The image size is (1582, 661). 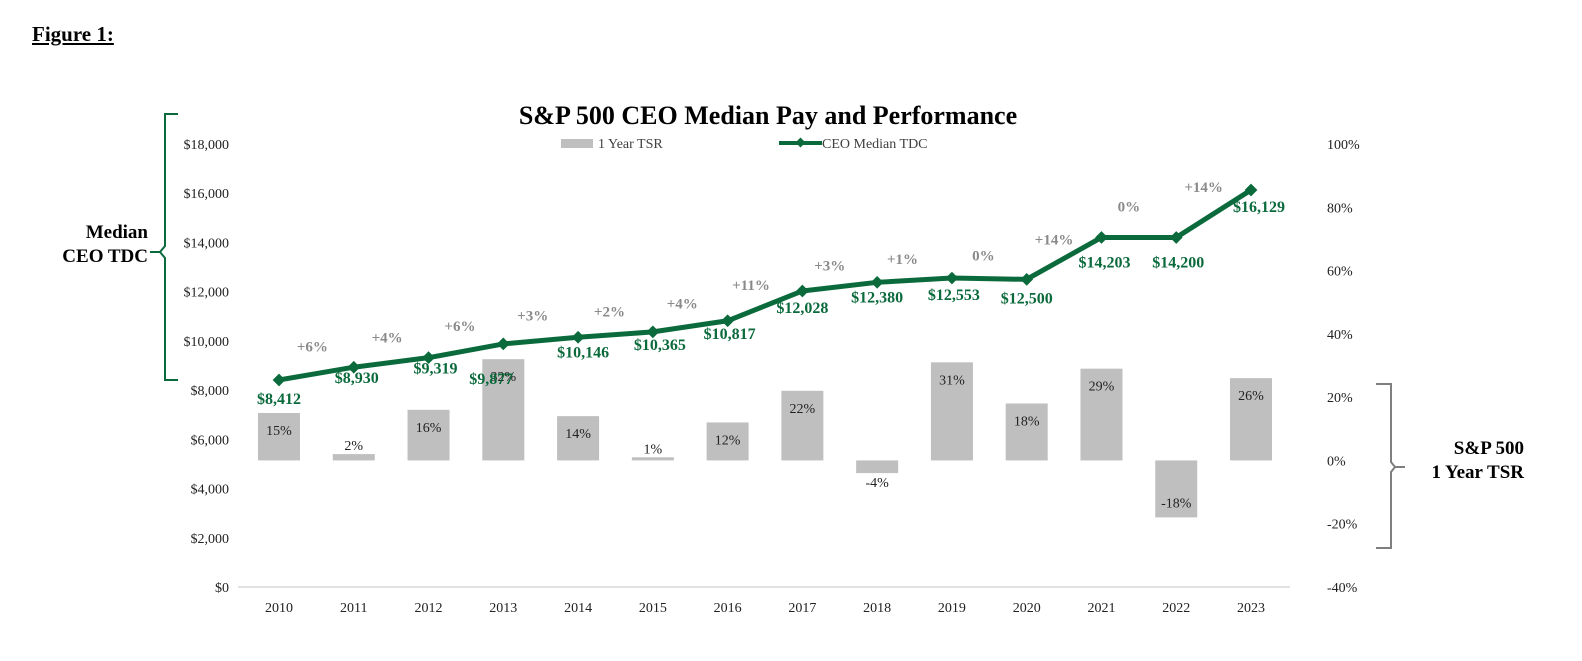 What do you see at coordinates (207, 243) in the screenshot?
I see `left-tick-label: $14,000` at bounding box center [207, 243].